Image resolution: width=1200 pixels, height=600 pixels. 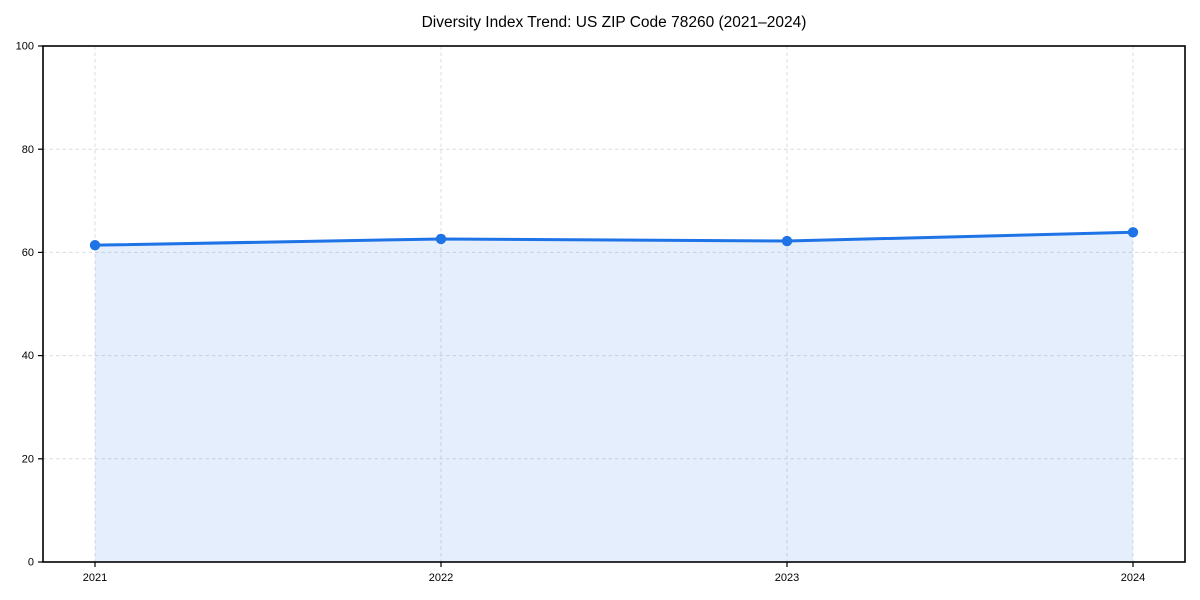 I want to click on y-tick-label: 60, so click(x=28, y=253).